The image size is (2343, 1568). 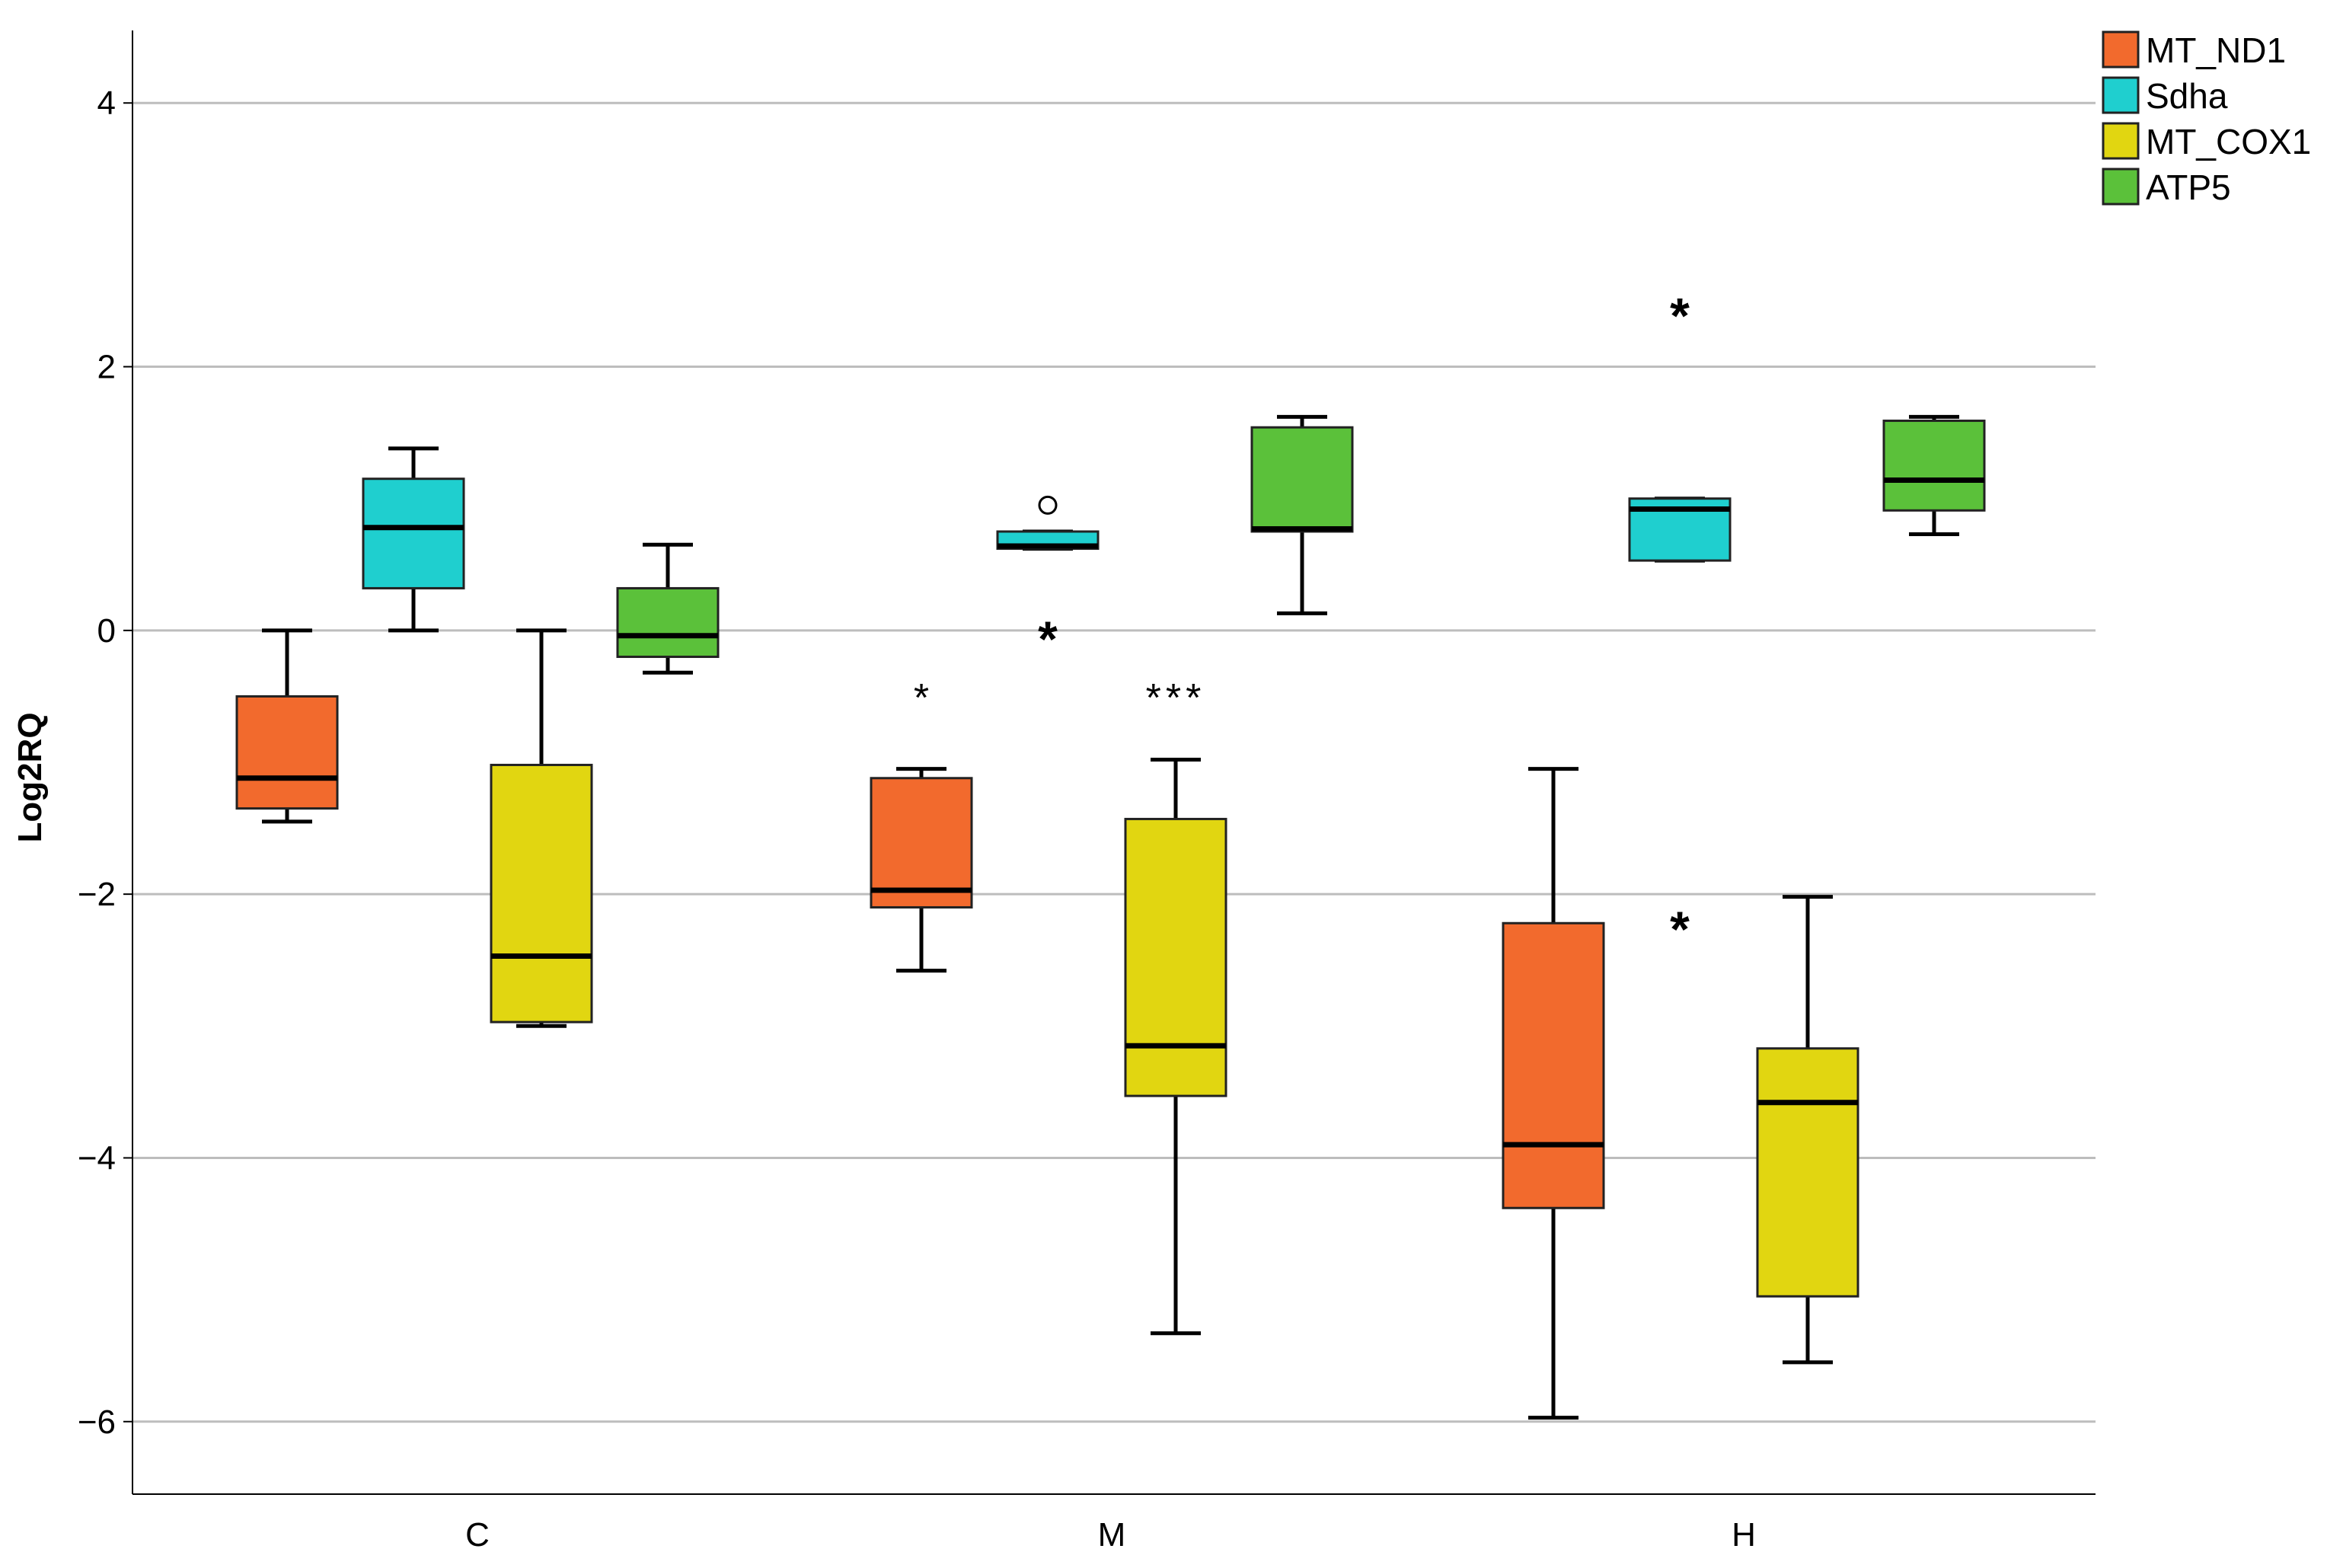 What do you see at coordinates (1112, 1535) in the screenshot?
I see `x-tick-label: M` at bounding box center [1112, 1535].